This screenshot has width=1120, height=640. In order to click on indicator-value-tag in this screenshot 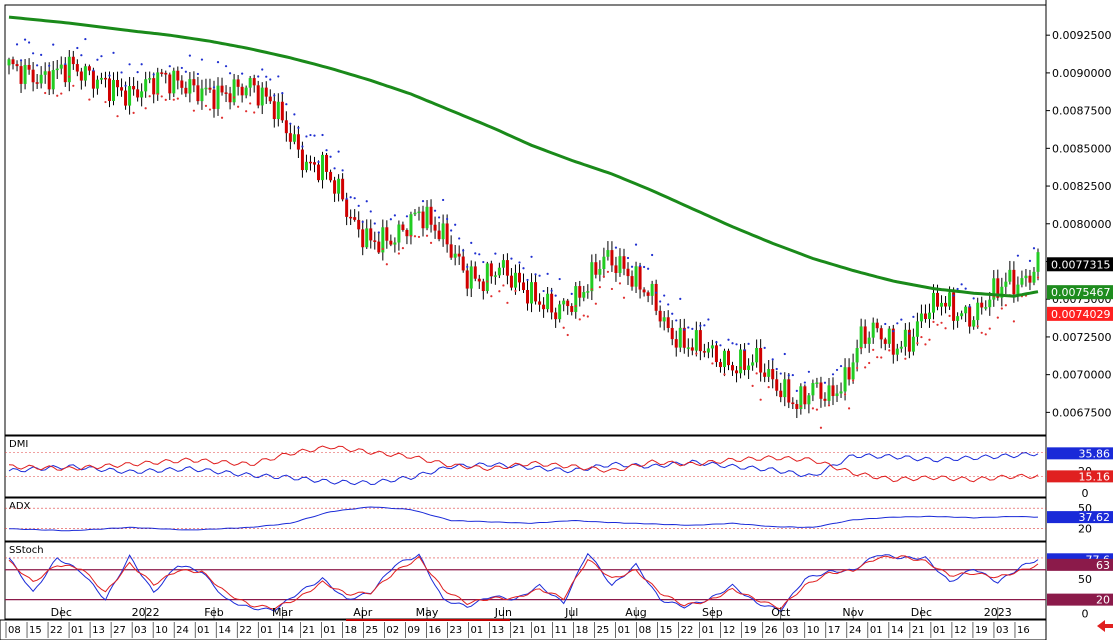, I will do `click(1080, 517)`.